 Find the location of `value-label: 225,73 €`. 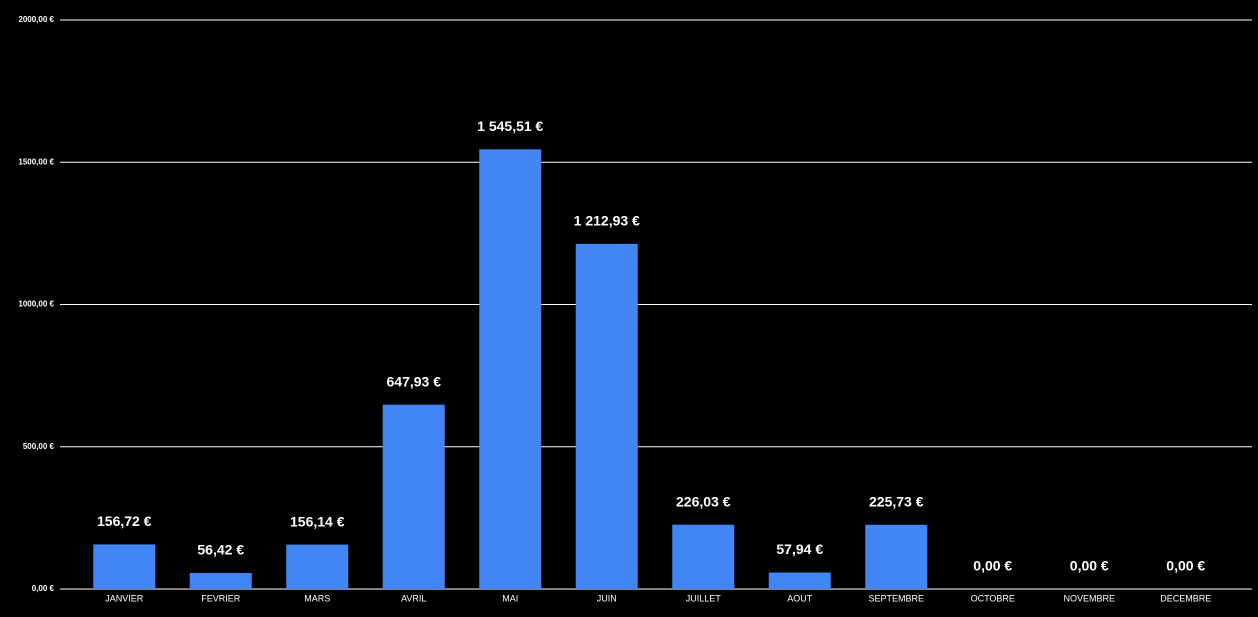

value-label: 225,73 € is located at coordinates (896, 501).